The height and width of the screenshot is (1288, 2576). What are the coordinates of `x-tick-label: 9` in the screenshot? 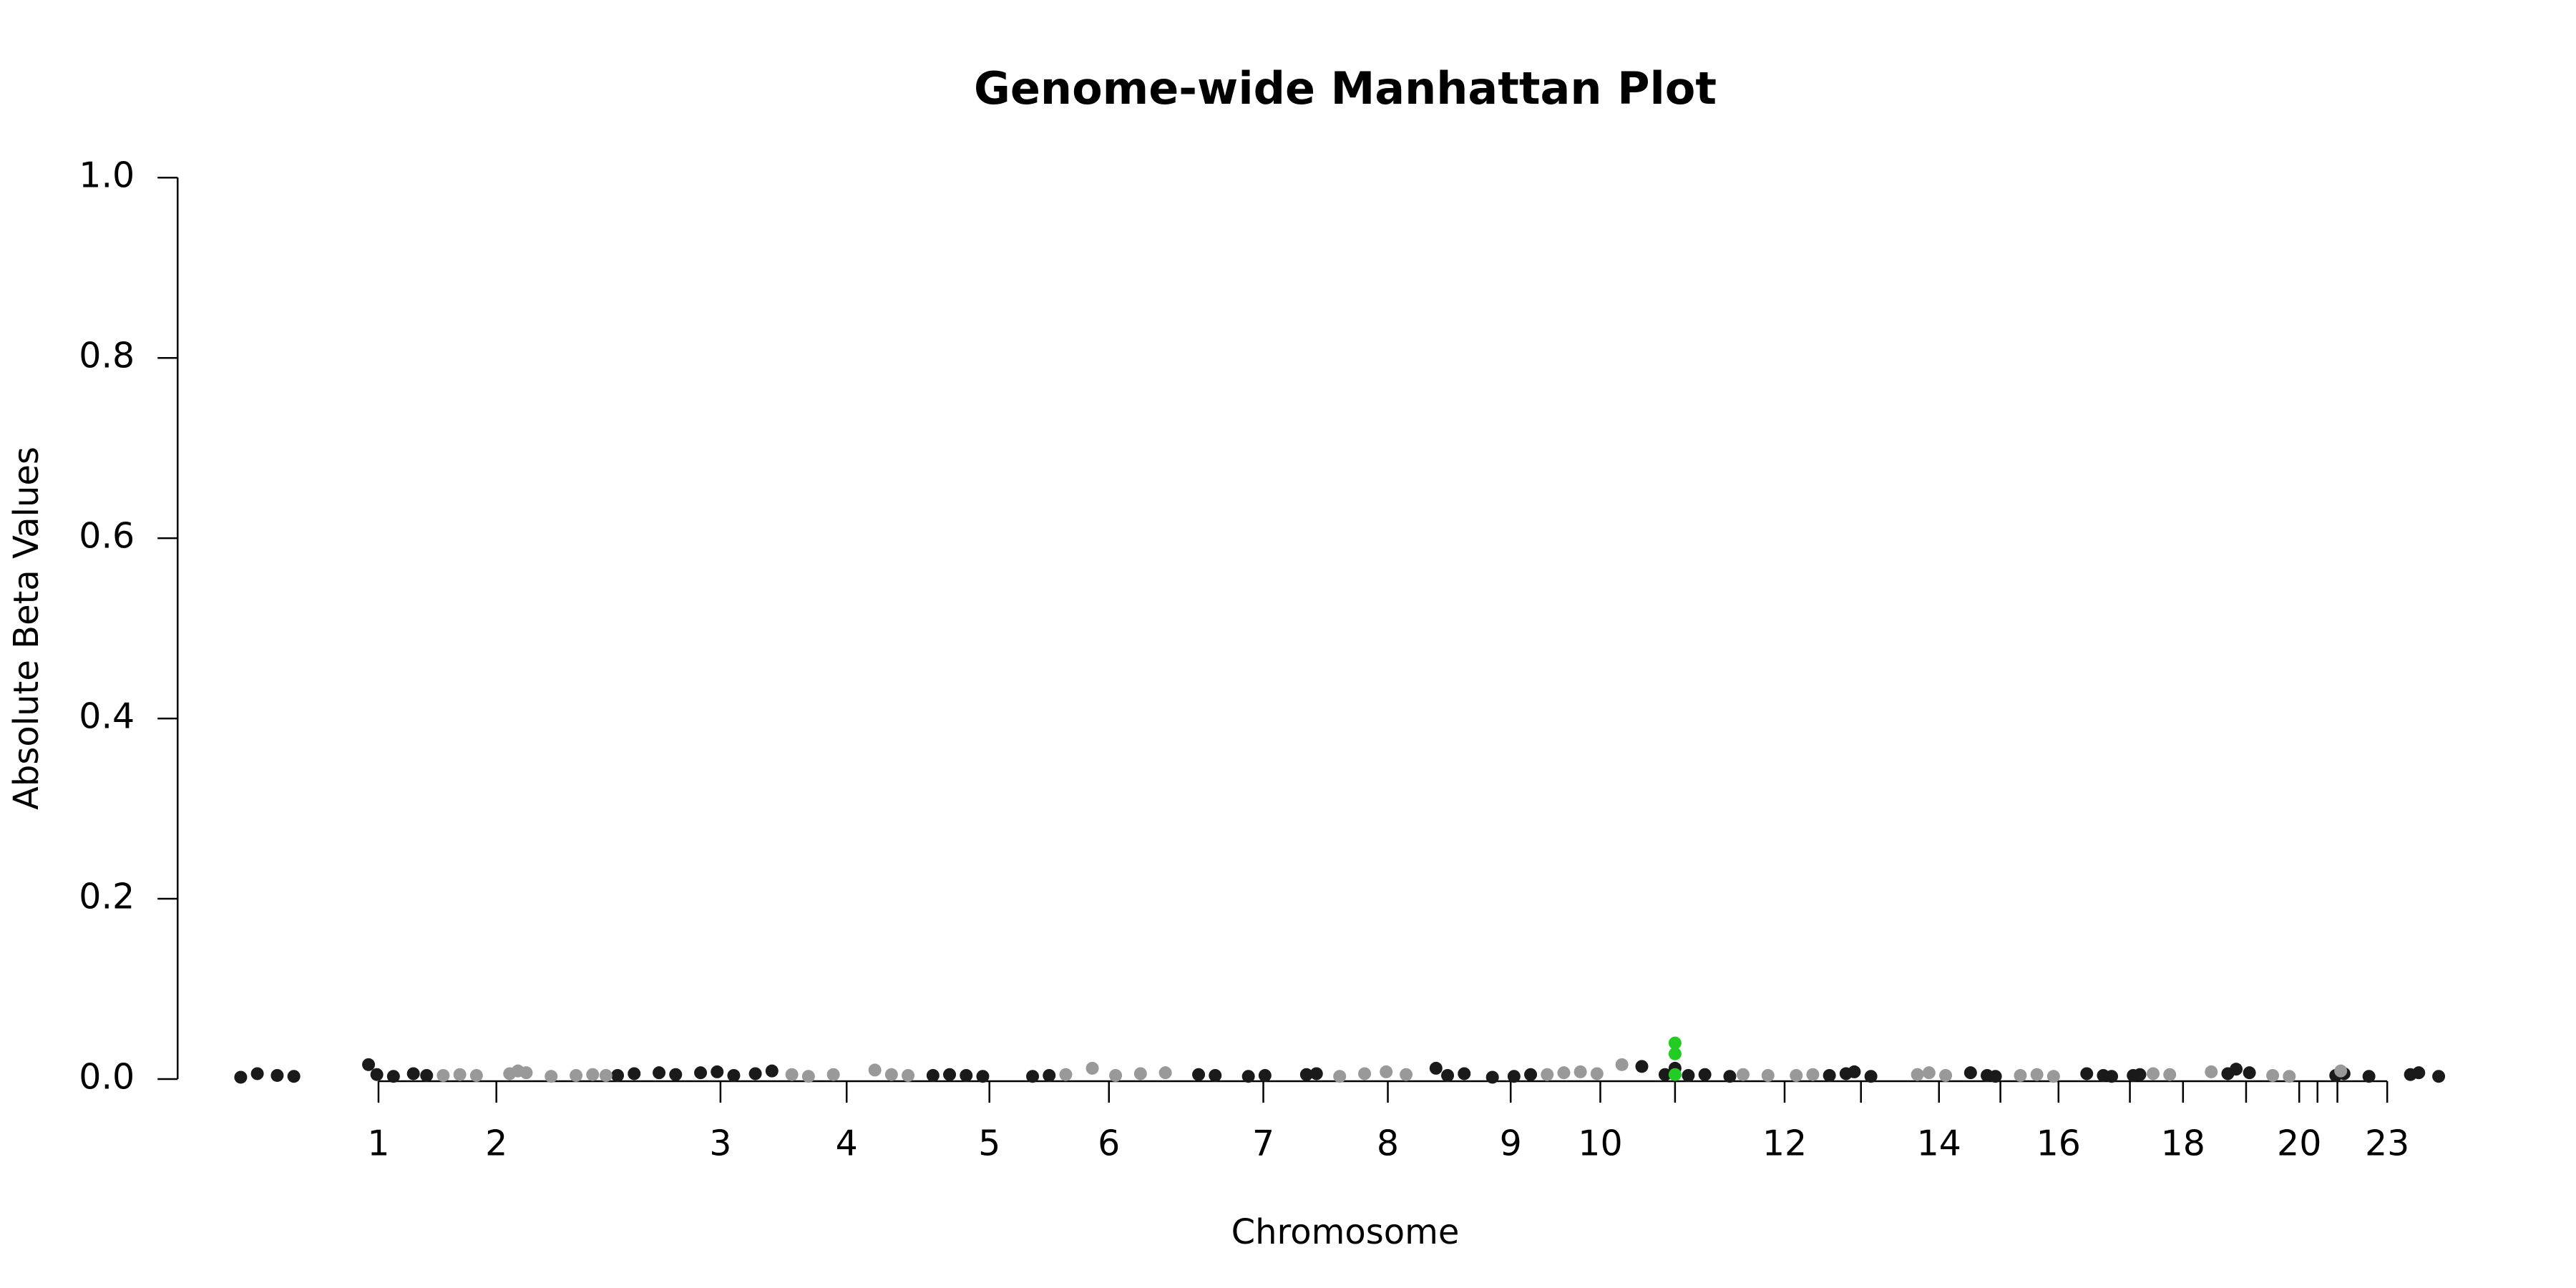 It's located at (1511, 1143).